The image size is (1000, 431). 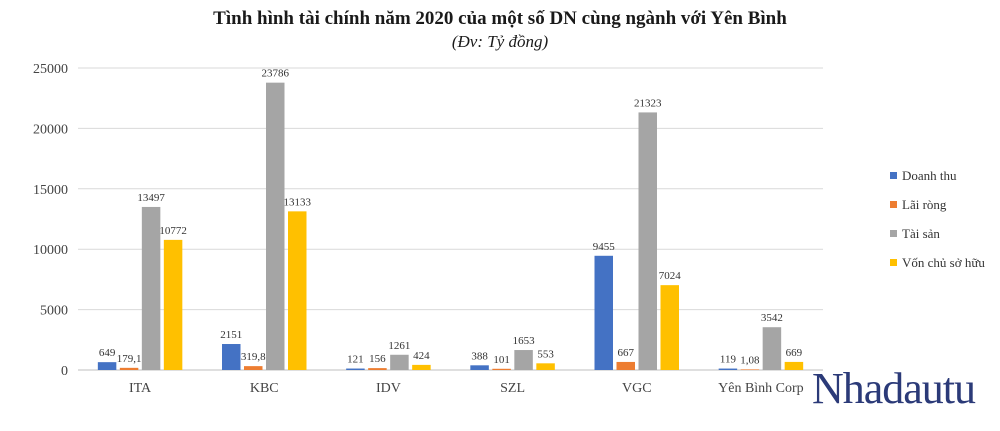 What do you see at coordinates (298, 202) in the screenshot?
I see `data-label: 13133` at bounding box center [298, 202].